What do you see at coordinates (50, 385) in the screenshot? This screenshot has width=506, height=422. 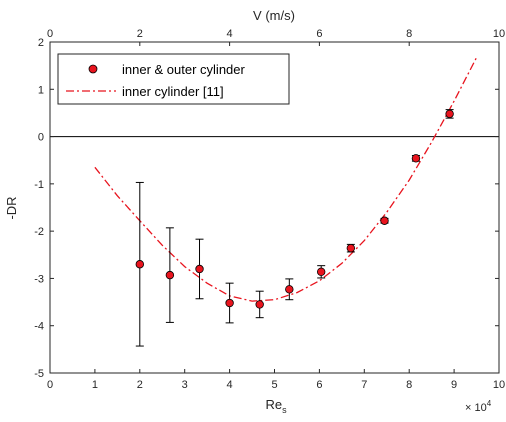 I see `x-tick-label: 0` at bounding box center [50, 385].